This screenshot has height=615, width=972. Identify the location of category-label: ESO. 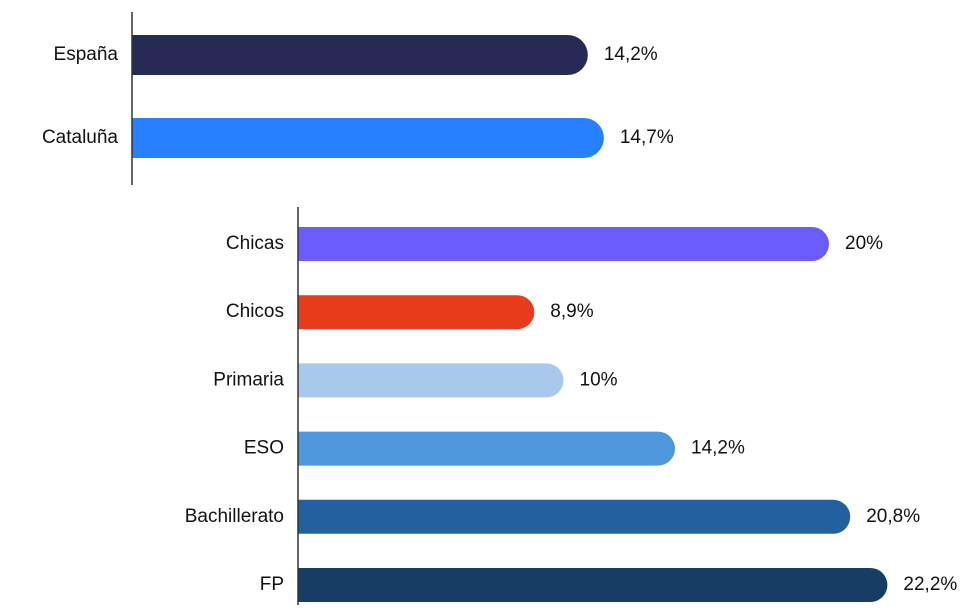
(264, 448).